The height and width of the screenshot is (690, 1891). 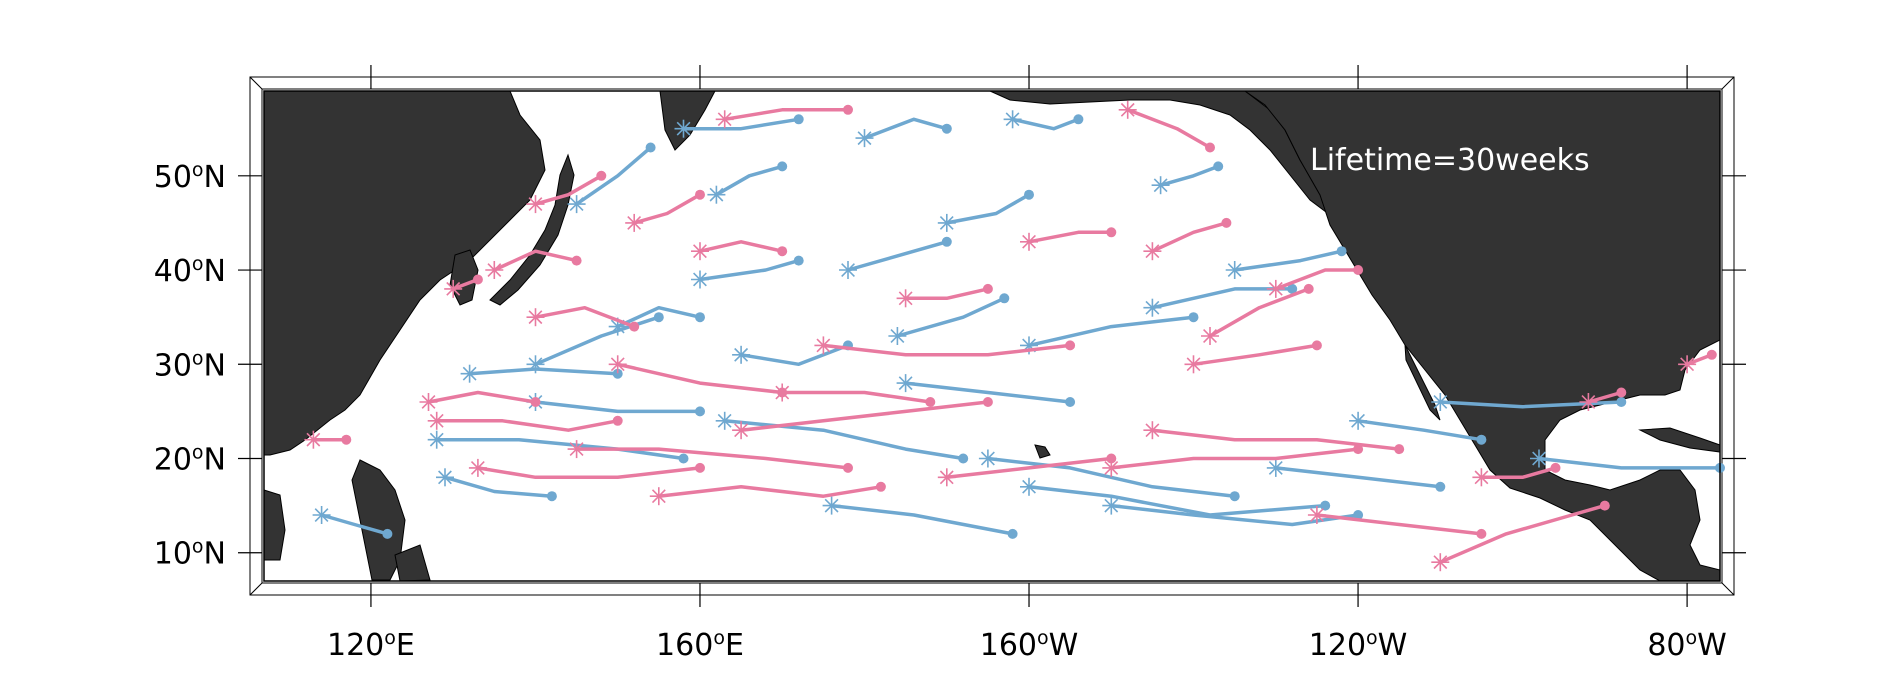 I want to click on lat-tick-label: 40oN, so click(x=190, y=271).